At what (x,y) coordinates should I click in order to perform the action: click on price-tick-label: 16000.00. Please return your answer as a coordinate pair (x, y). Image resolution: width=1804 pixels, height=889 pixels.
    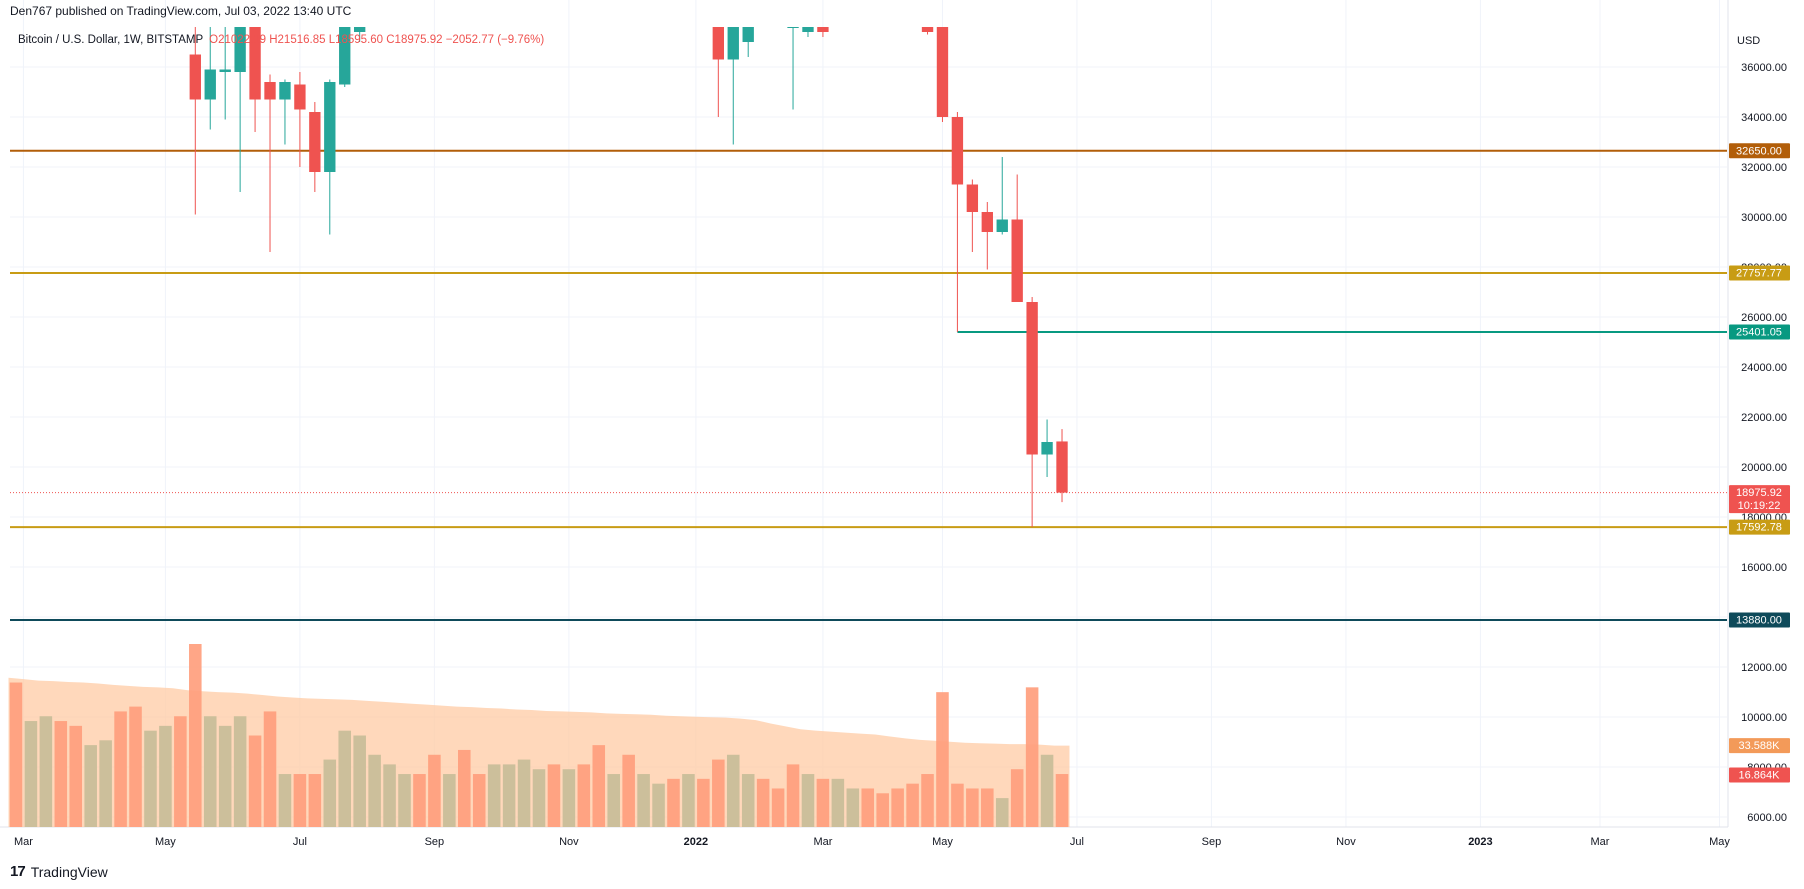
    Looking at the image, I should click on (1764, 568).